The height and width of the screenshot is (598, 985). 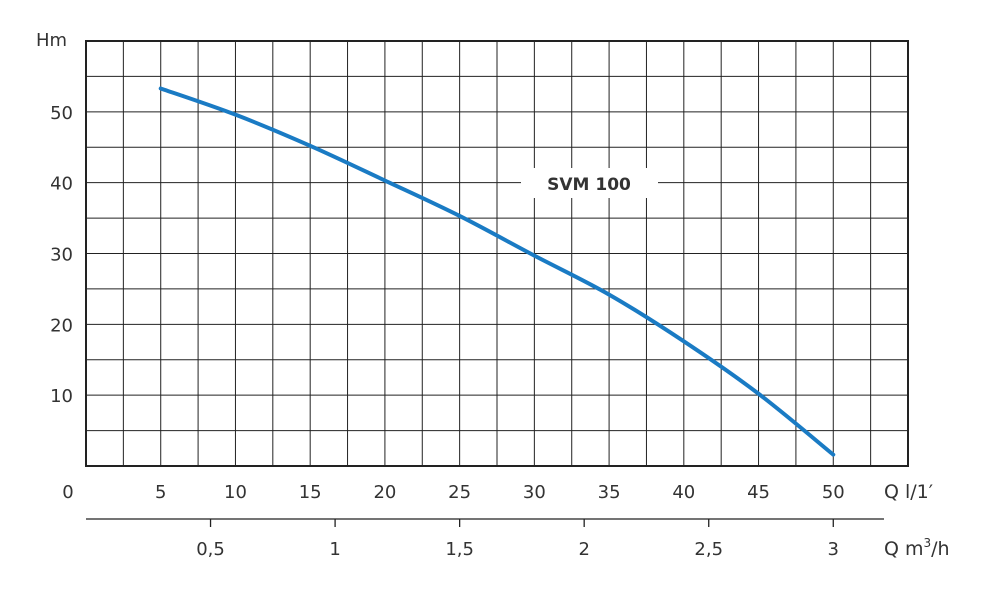 What do you see at coordinates (833, 492) in the screenshot?
I see `x-tick-label: 50` at bounding box center [833, 492].